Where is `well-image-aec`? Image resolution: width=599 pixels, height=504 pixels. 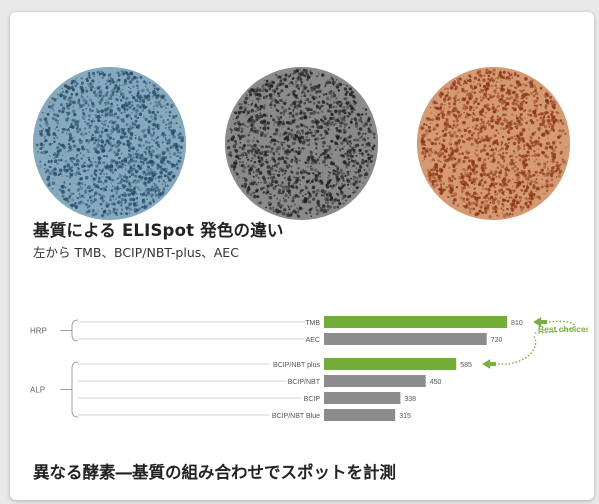 well-image-aec is located at coordinates (493, 143).